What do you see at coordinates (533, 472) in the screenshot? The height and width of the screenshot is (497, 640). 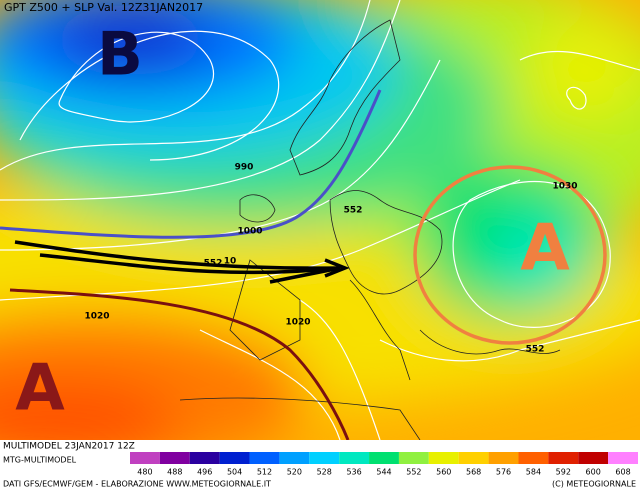 I see `scale-label: 584` at bounding box center [533, 472].